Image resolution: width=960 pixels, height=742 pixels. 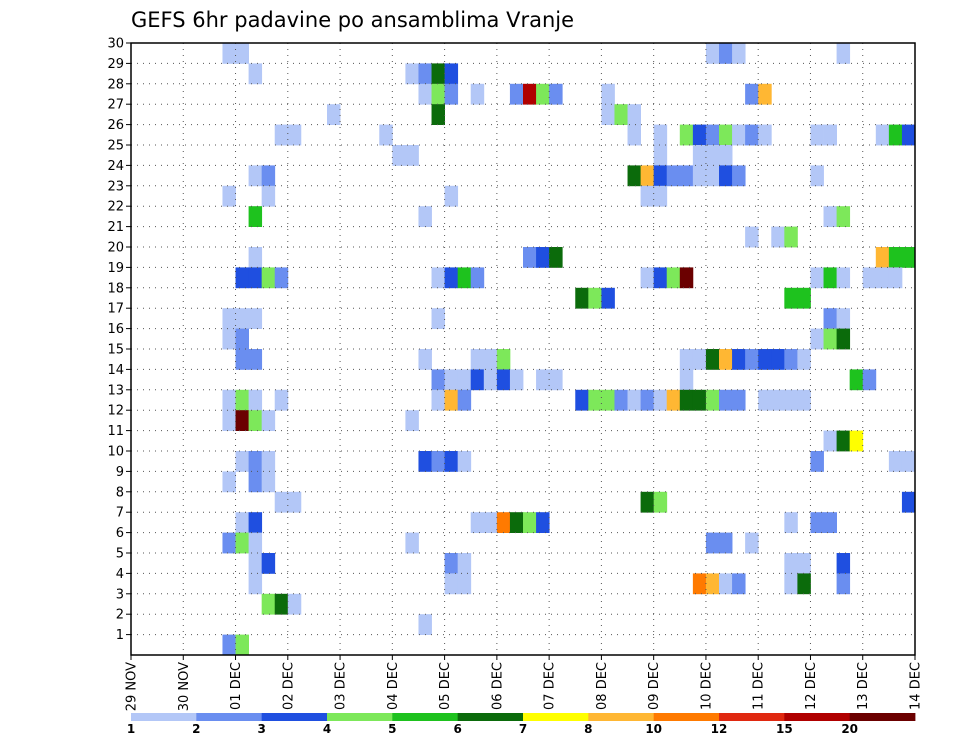 I want to click on x-tick-label: 08 DEC, so click(x=602, y=686).